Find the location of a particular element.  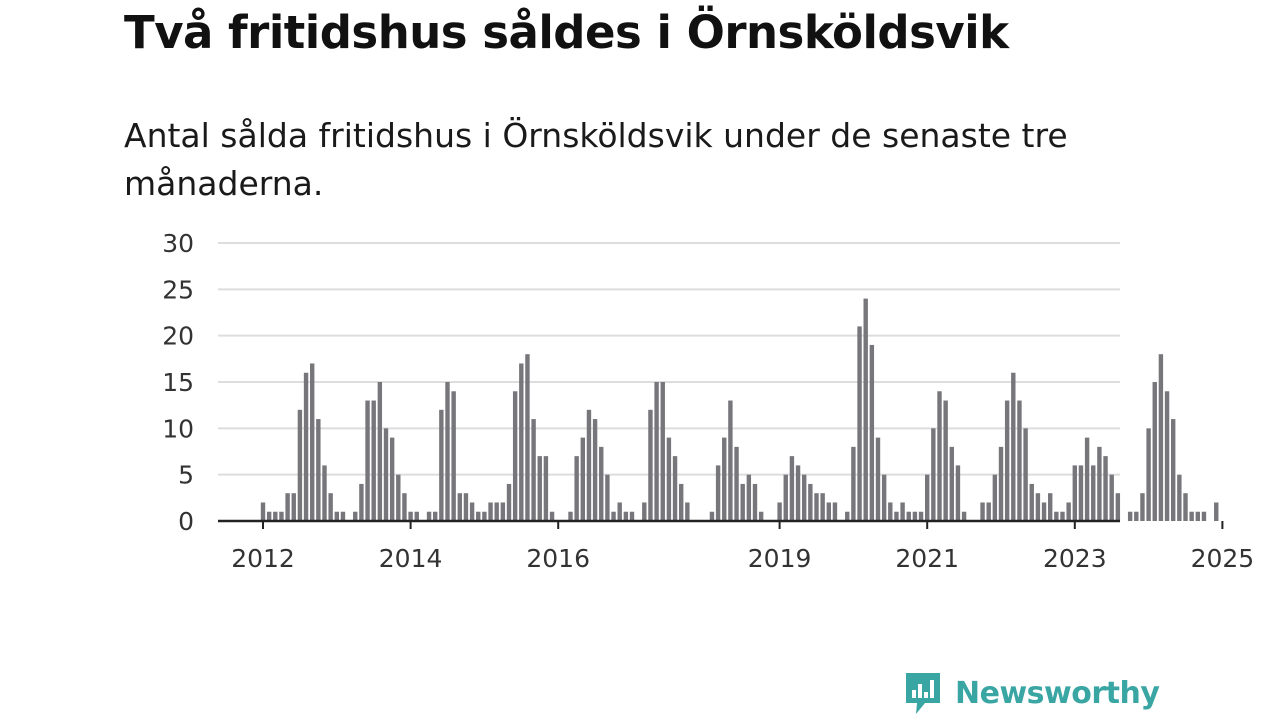

newsworthy-wordmark: Newsworthy is located at coordinates (1057, 693).